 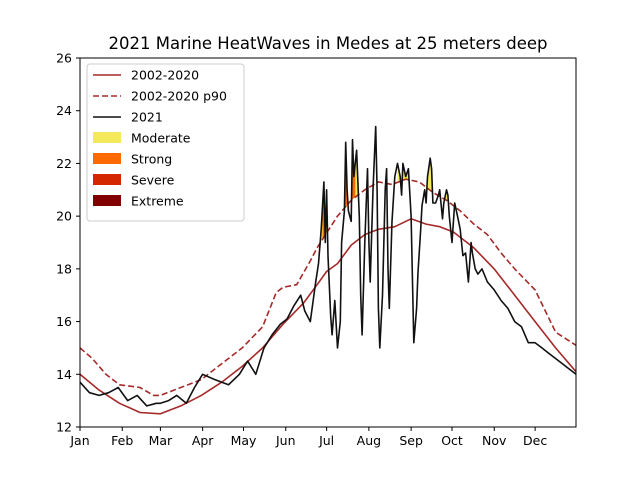 I want to click on y-tick-label: 16, so click(x=64, y=321).